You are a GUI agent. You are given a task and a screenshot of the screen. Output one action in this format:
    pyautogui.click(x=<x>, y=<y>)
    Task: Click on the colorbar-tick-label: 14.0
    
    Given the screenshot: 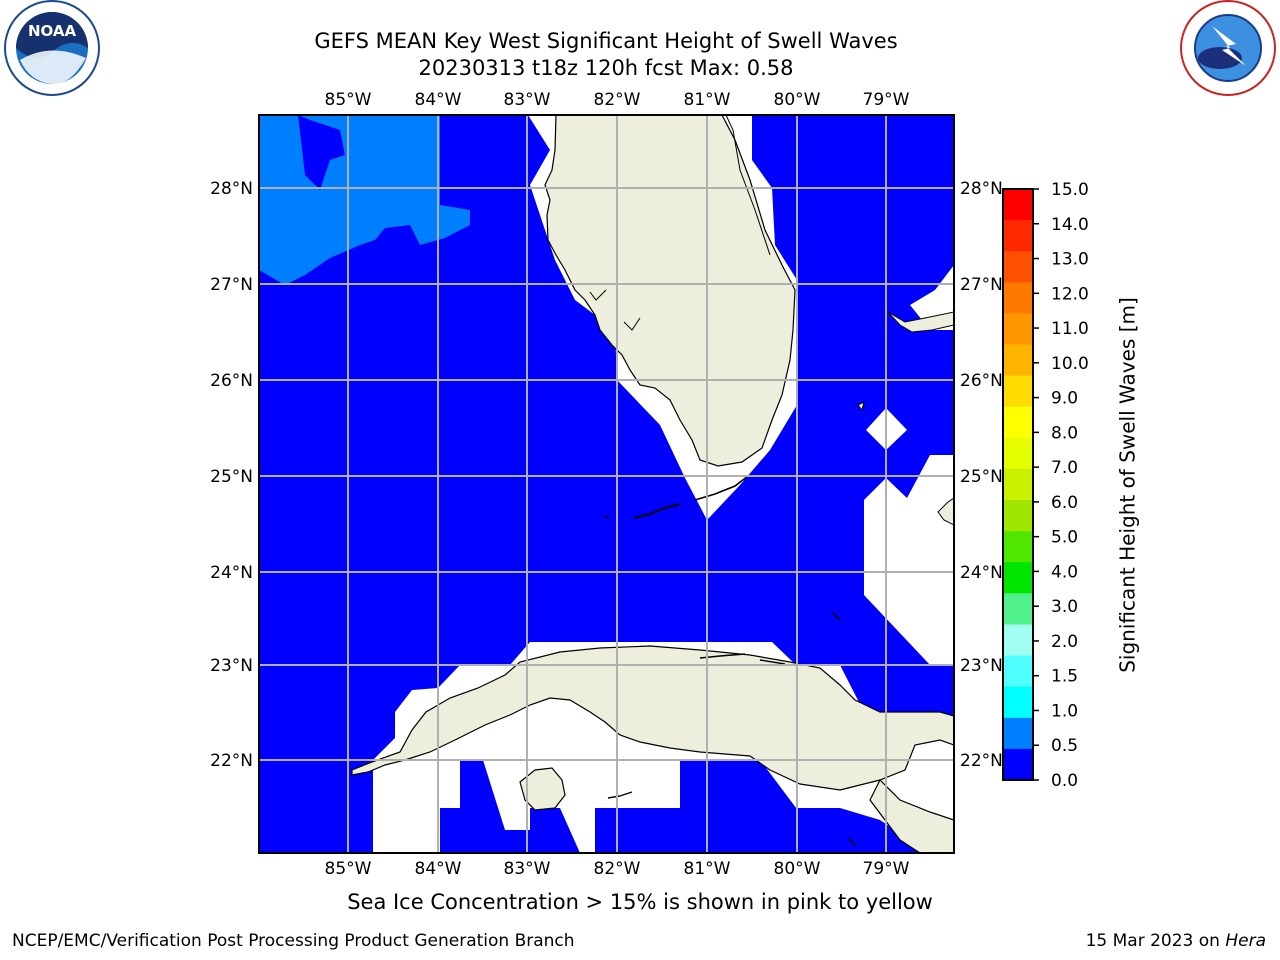 What is the action you would take?
    pyautogui.click(x=1070, y=225)
    